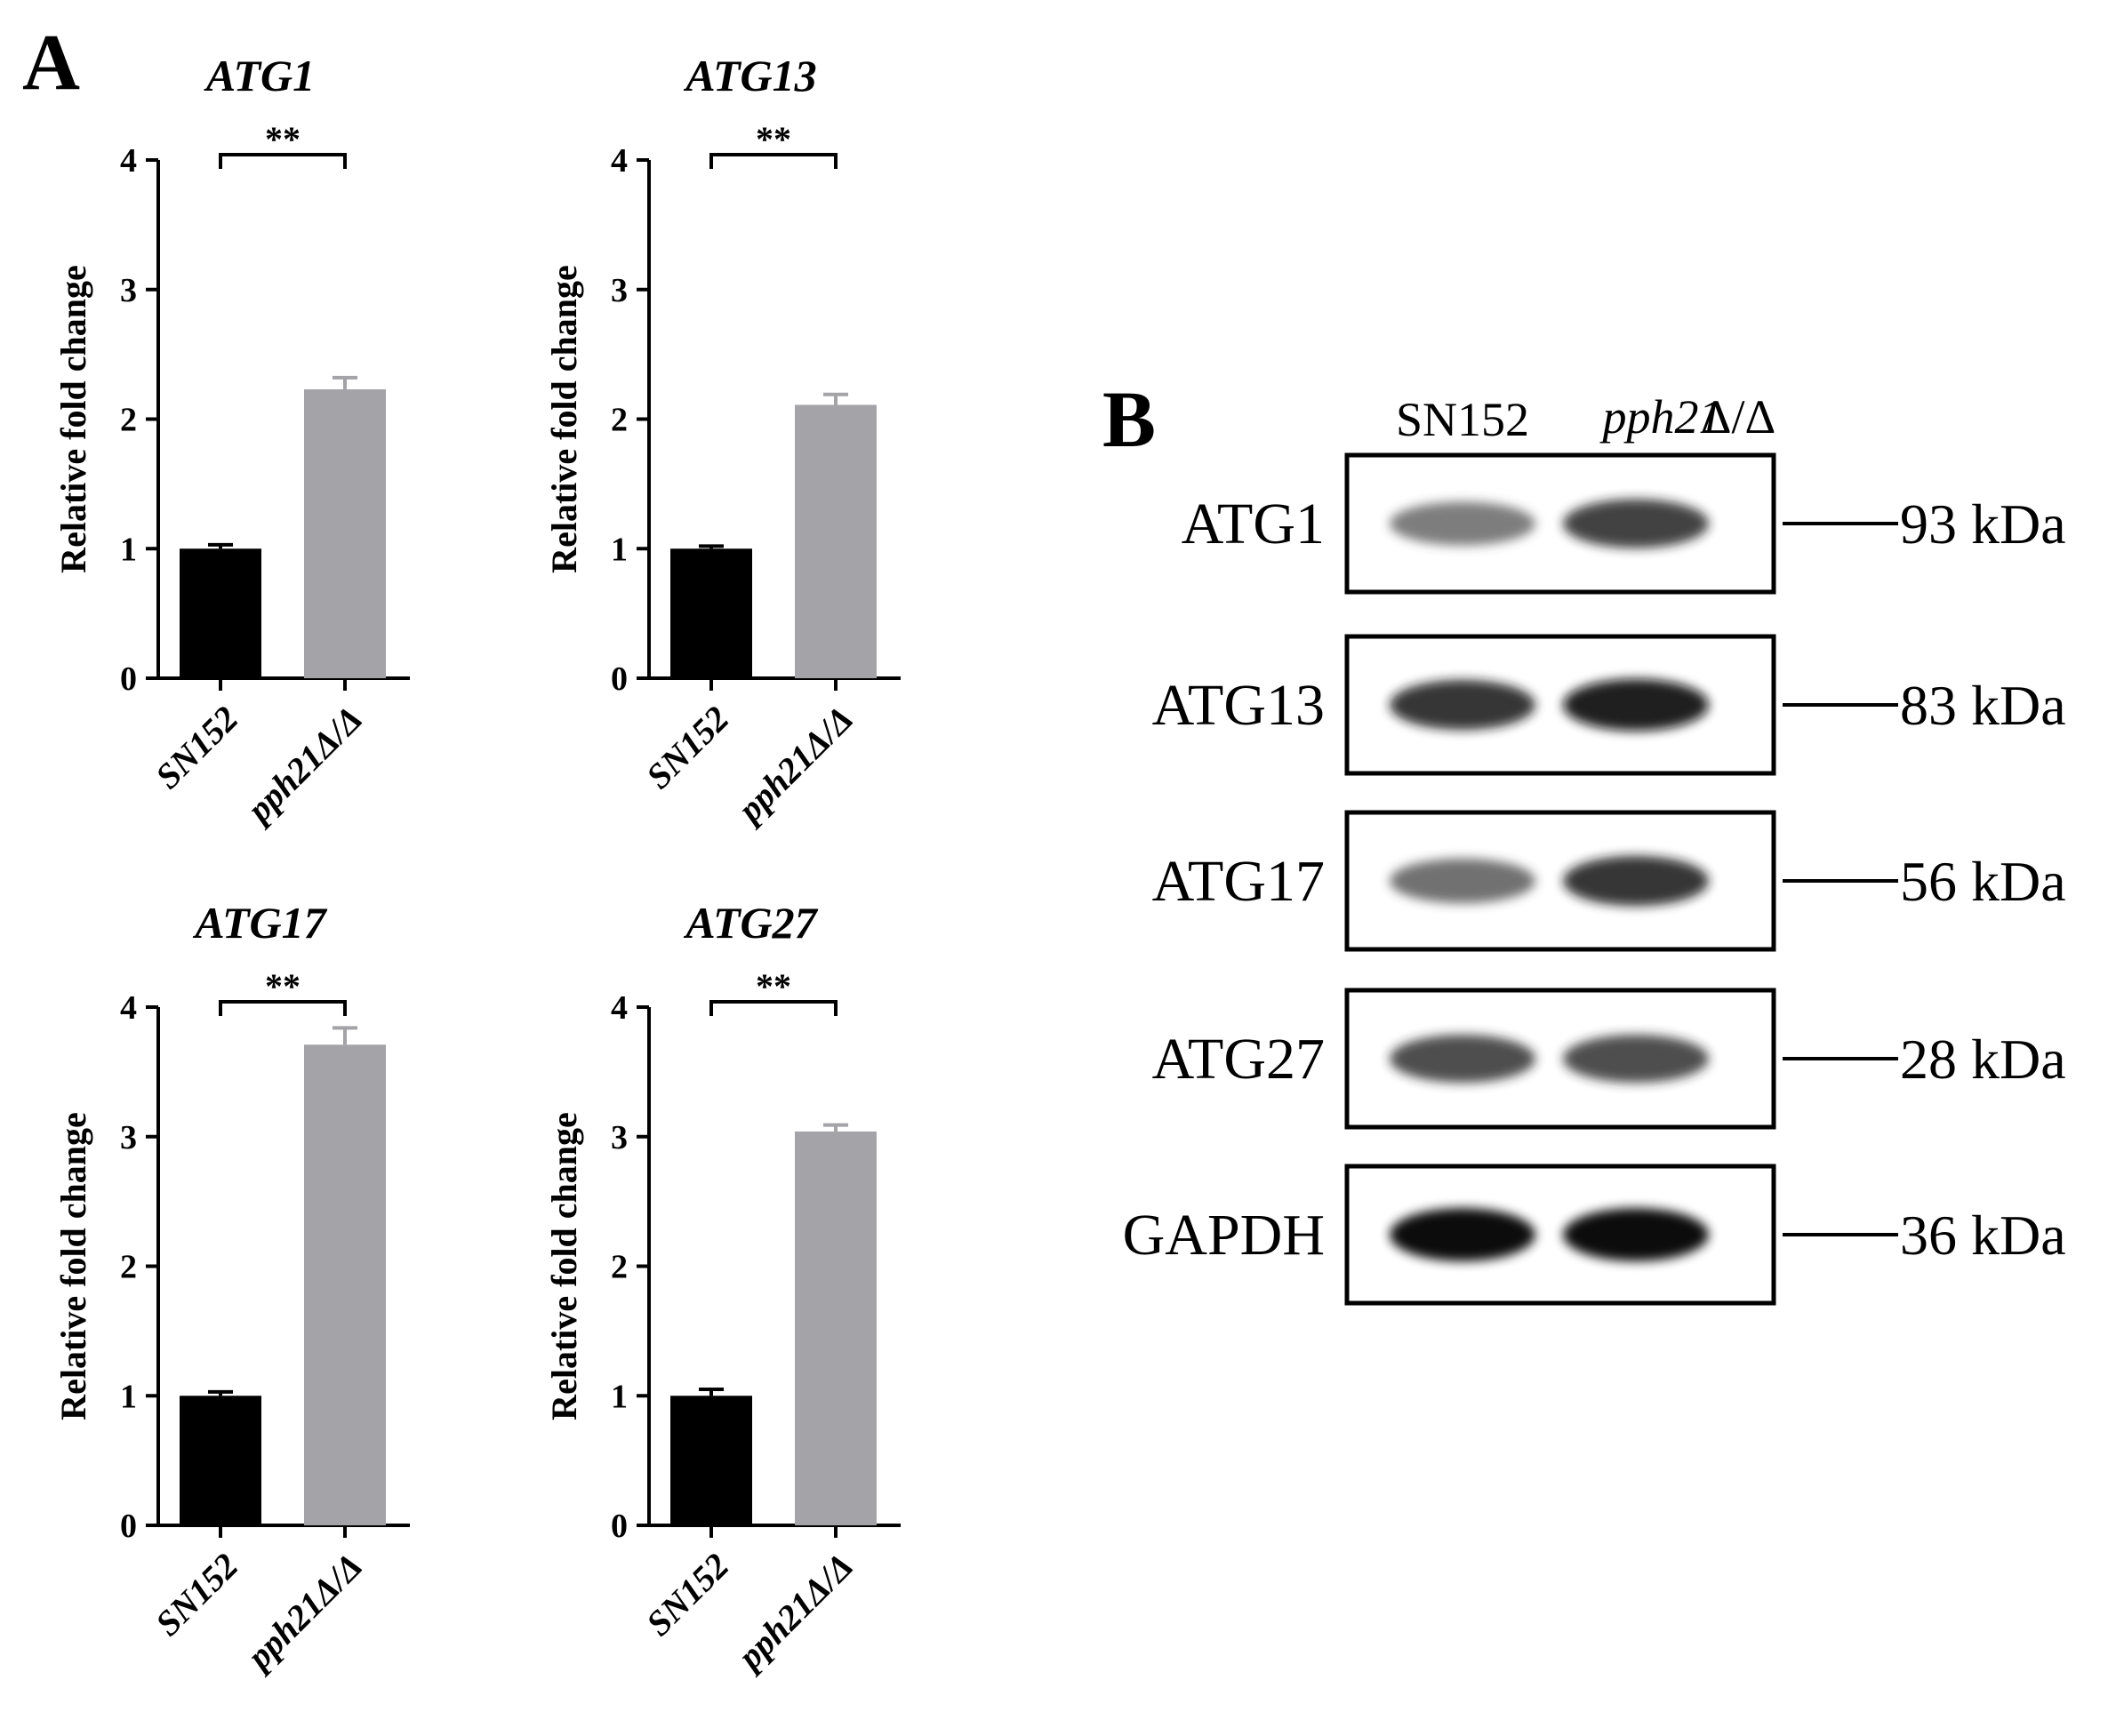 The height and width of the screenshot is (1736, 2124). Describe the element at coordinates (1983, 705) in the screenshot. I see `marker-label: 83 kDa` at that location.